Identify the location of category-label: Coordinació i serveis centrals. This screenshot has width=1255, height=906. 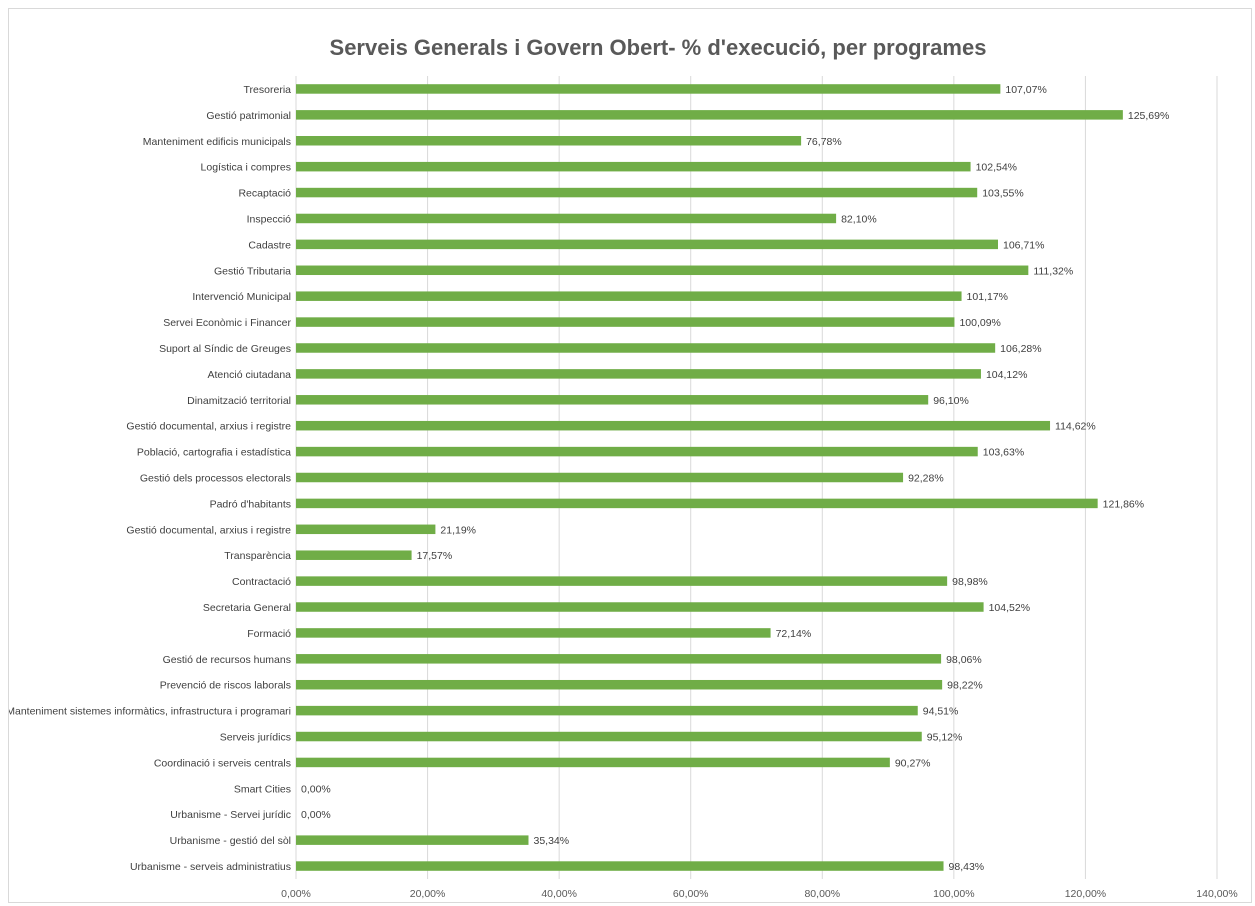
(222, 763).